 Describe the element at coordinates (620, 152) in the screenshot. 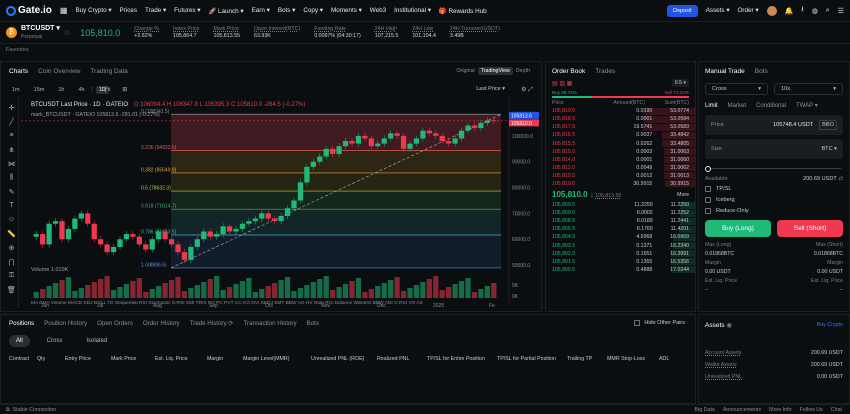

I see `orderbook-row: 105,815.0 0.0003 31.0063` at that location.